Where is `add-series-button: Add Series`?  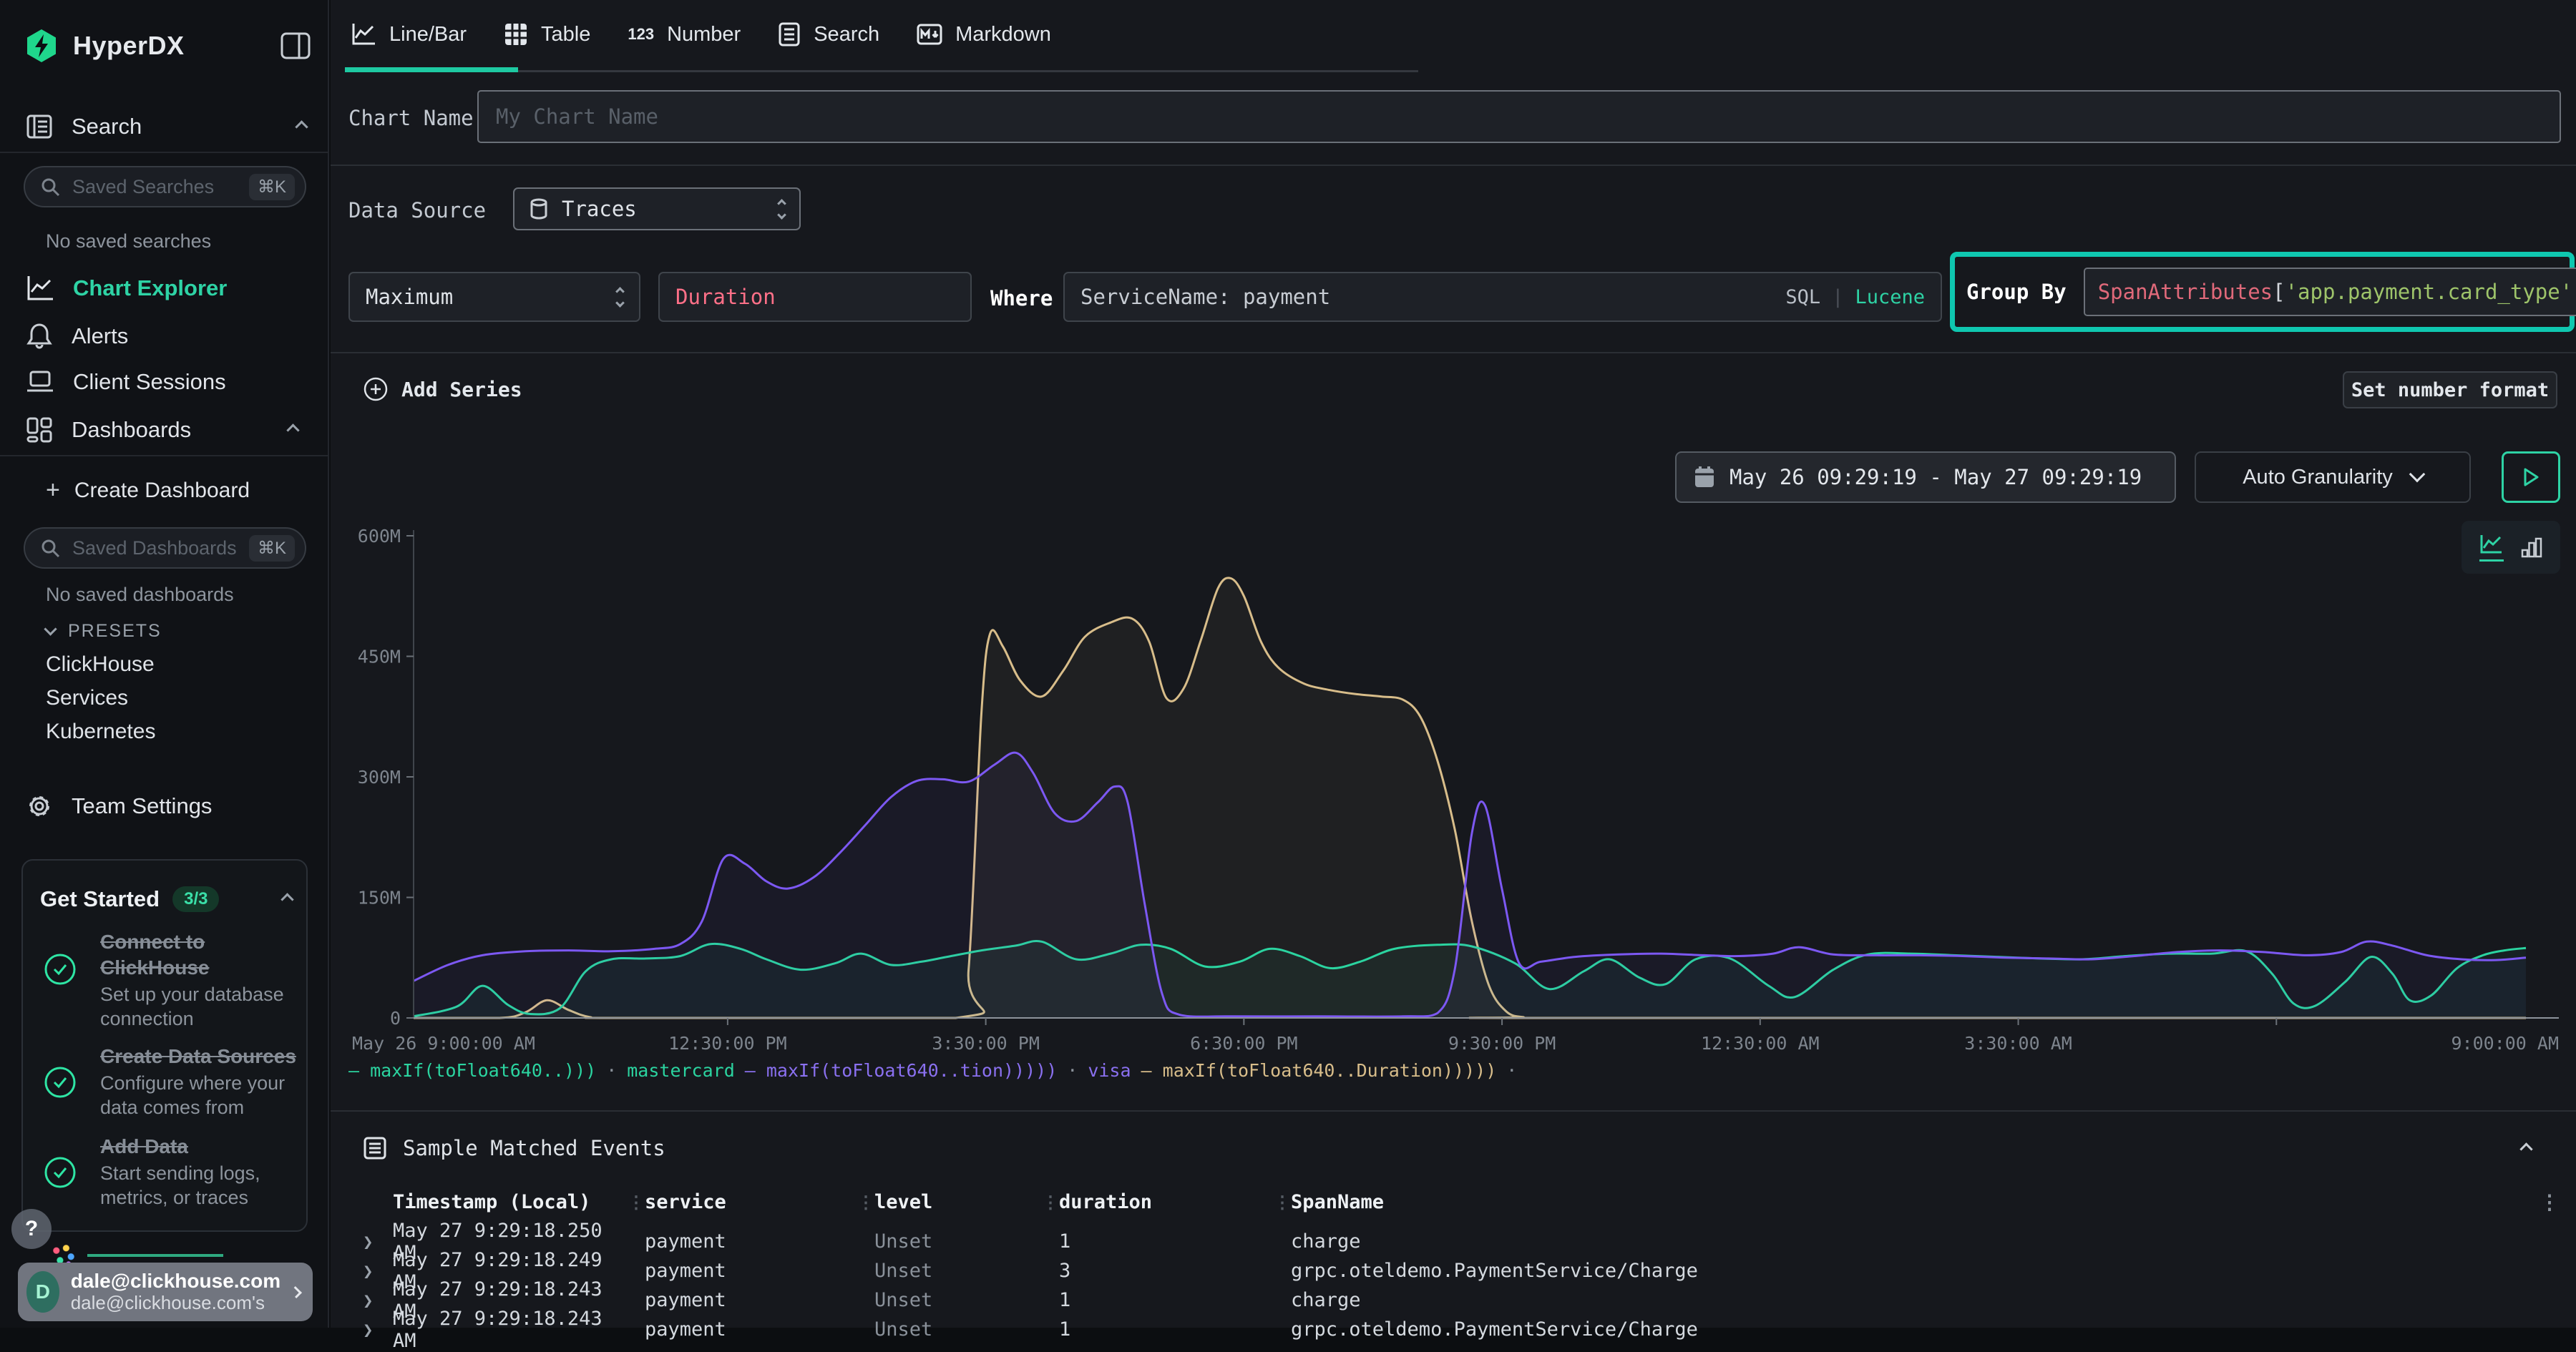
add-series-button: Add Series is located at coordinates (442, 389).